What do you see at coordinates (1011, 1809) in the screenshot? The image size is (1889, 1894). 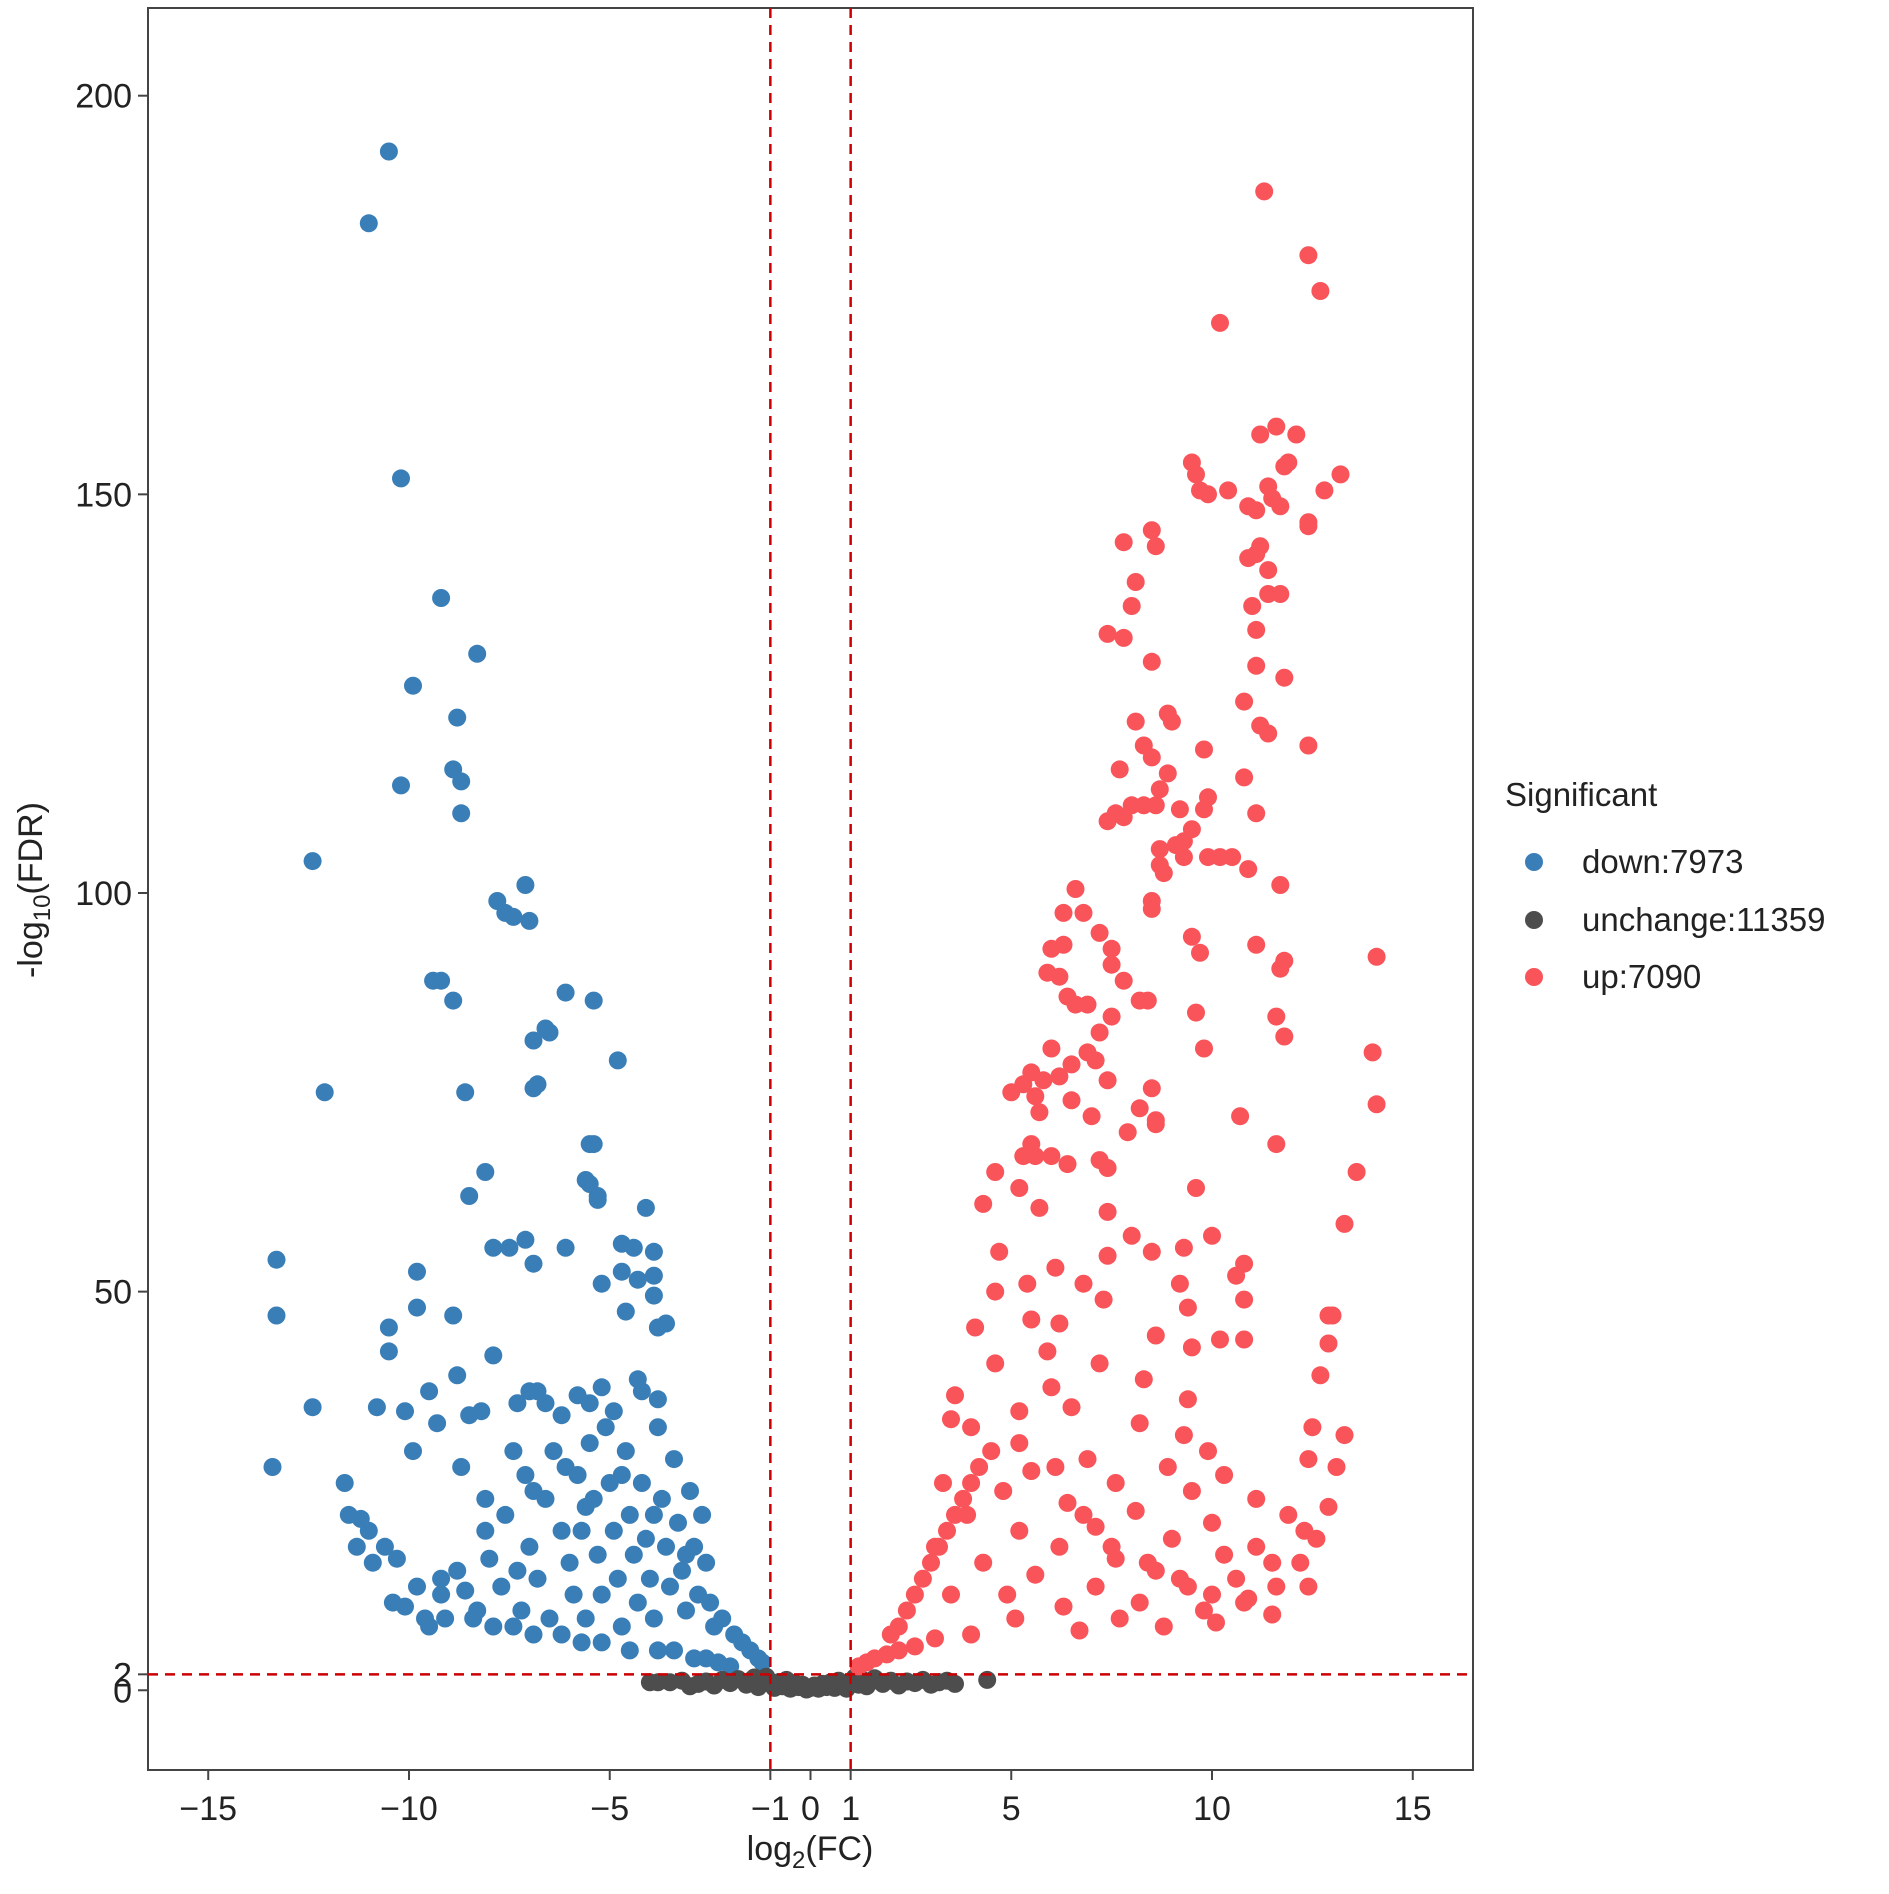 I see `x-tick-label-6: 5` at bounding box center [1011, 1809].